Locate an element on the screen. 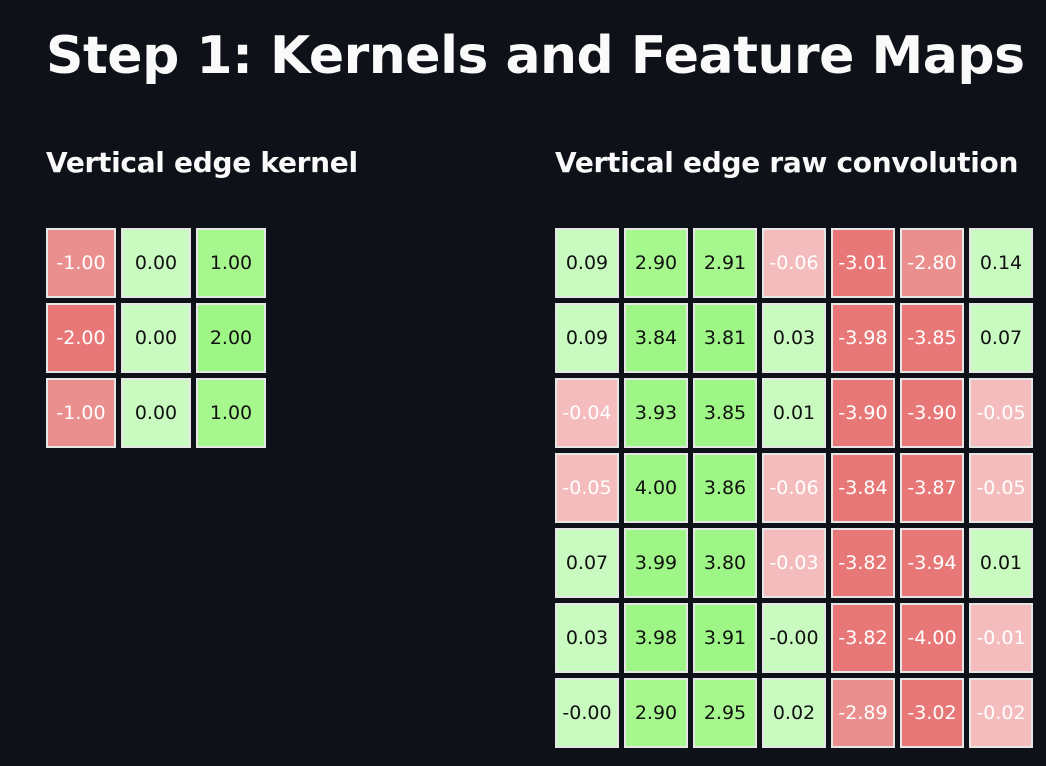 The width and height of the screenshot is (1046, 766). convolution-row: 0.07 3.99 3.80 -0.03 -3.82 -3.94 0.01 is located at coordinates (794, 563).